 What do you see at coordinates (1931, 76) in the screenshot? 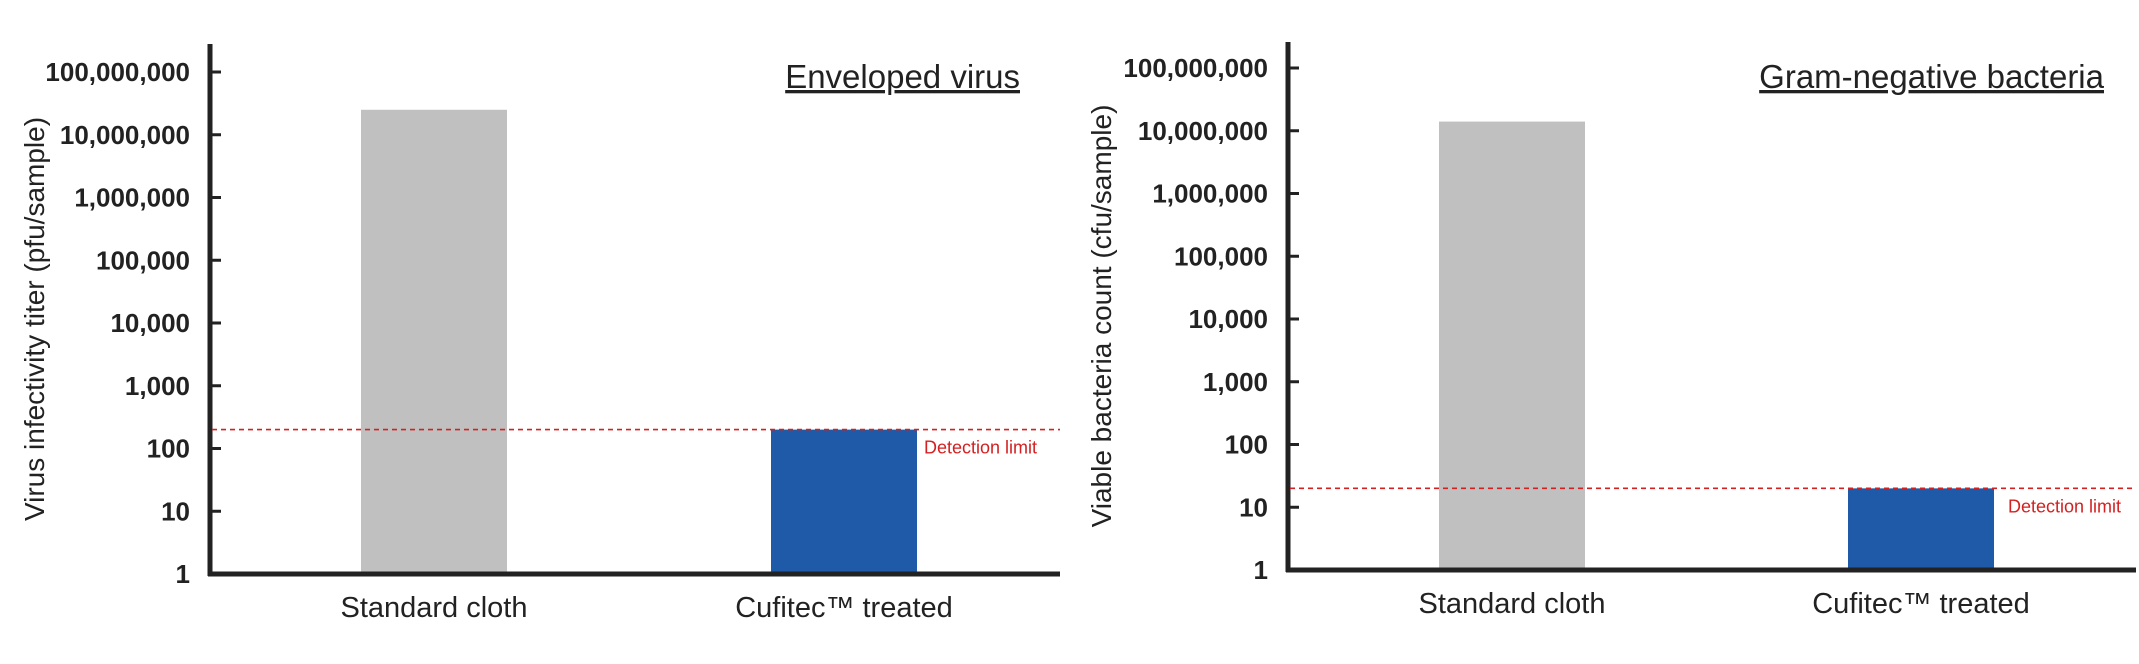
I see `chart-title: Gram-negative bacteria` at bounding box center [1931, 76].